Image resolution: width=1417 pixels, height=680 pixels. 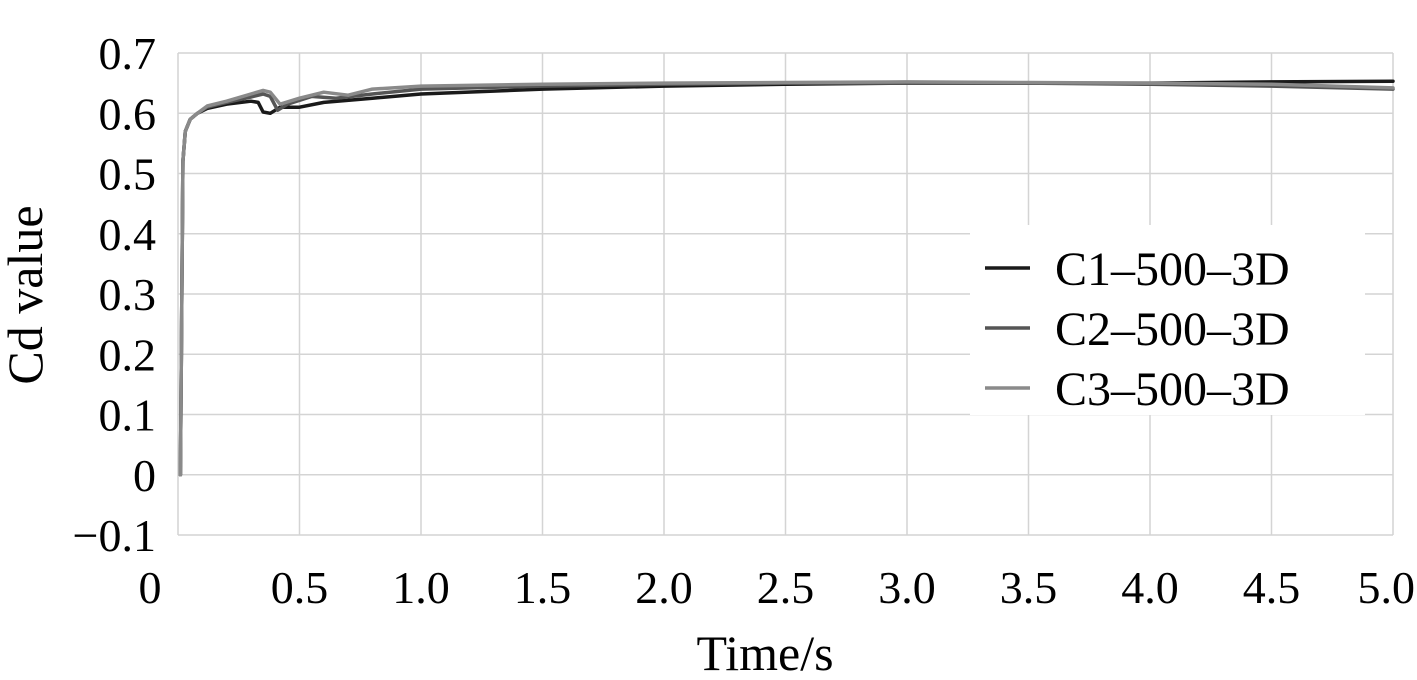 I want to click on y-tick-label: 0, so click(x=144, y=475).